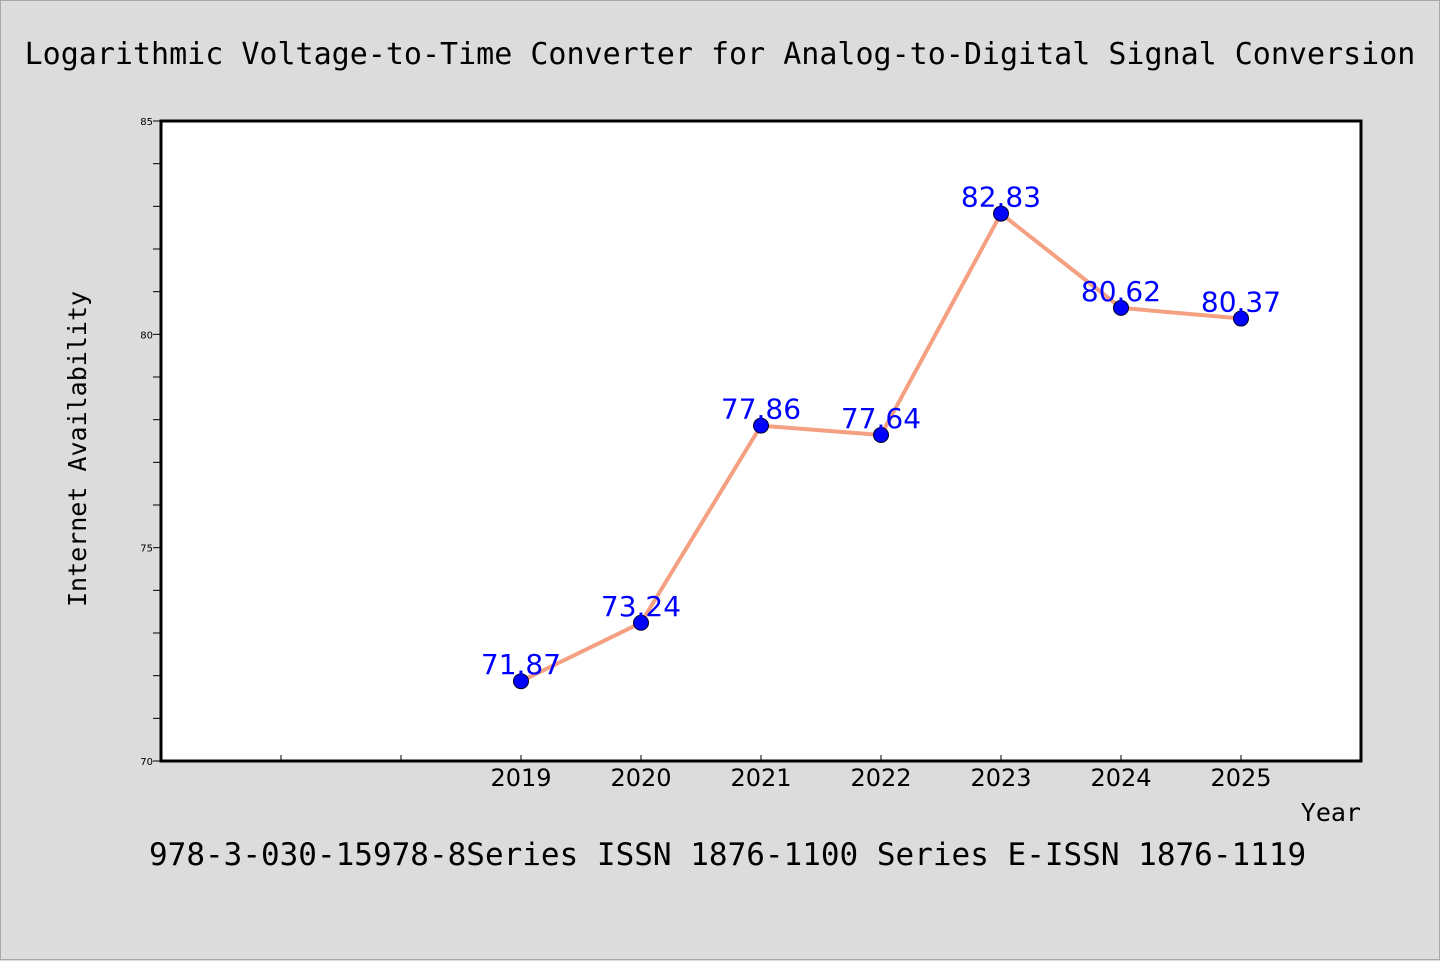 The image size is (1440, 961). Describe the element at coordinates (1331, 812) in the screenshot. I see `x-axis-label: Year` at that location.